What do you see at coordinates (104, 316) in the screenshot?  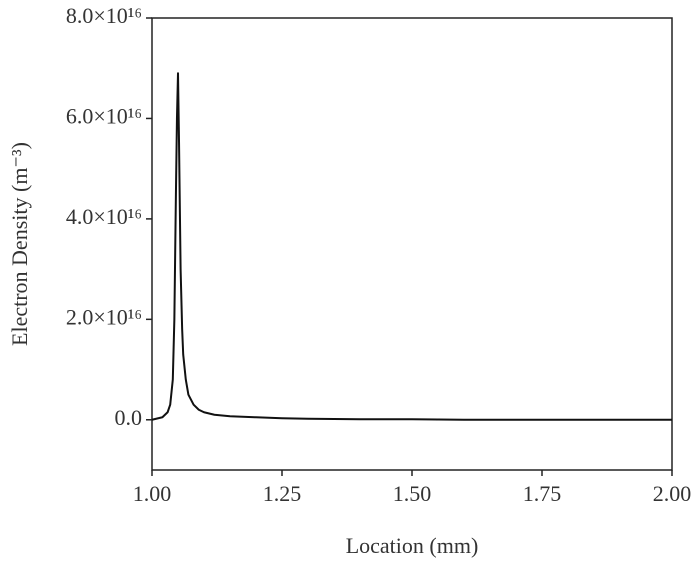 I see `y-tick-label: 2.0×10¹⁶` at bounding box center [104, 316].